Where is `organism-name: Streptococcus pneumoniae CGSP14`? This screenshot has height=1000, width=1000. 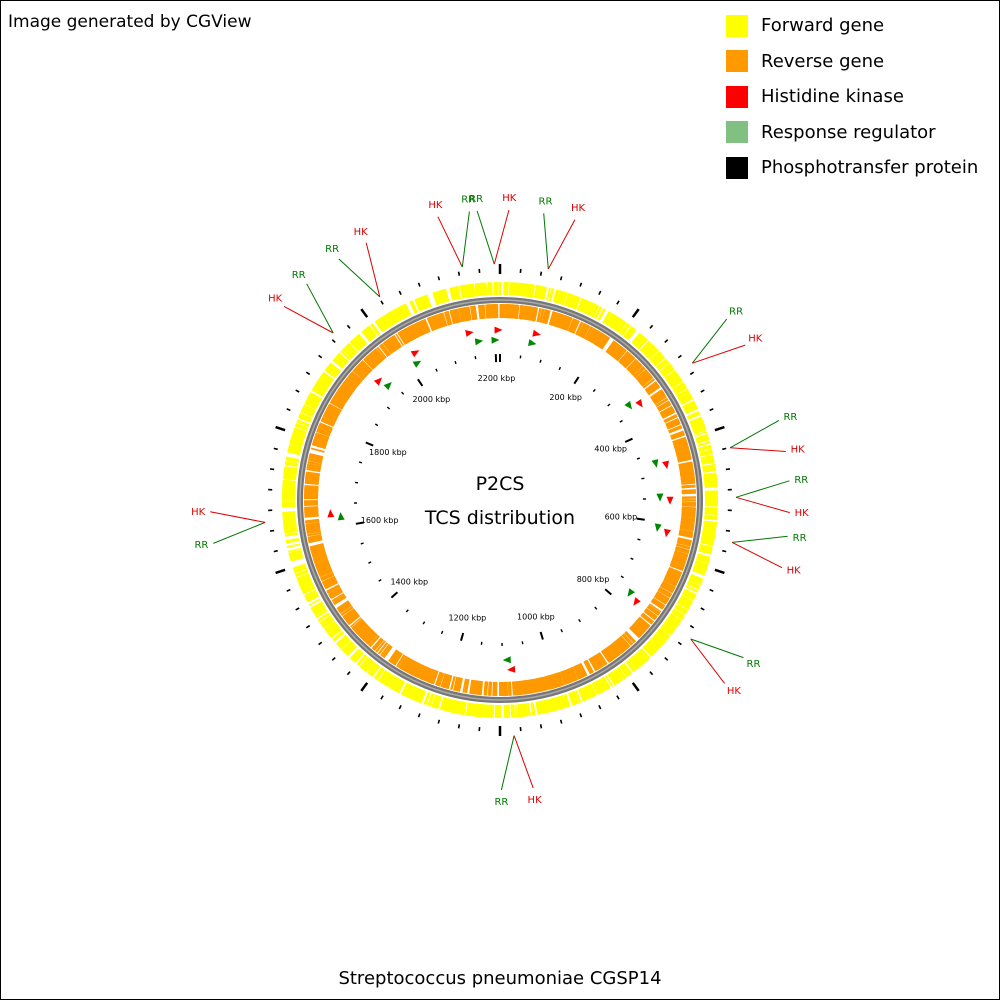
organism-name: Streptococcus pneumoniae CGSP14 is located at coordinates (500, 978).